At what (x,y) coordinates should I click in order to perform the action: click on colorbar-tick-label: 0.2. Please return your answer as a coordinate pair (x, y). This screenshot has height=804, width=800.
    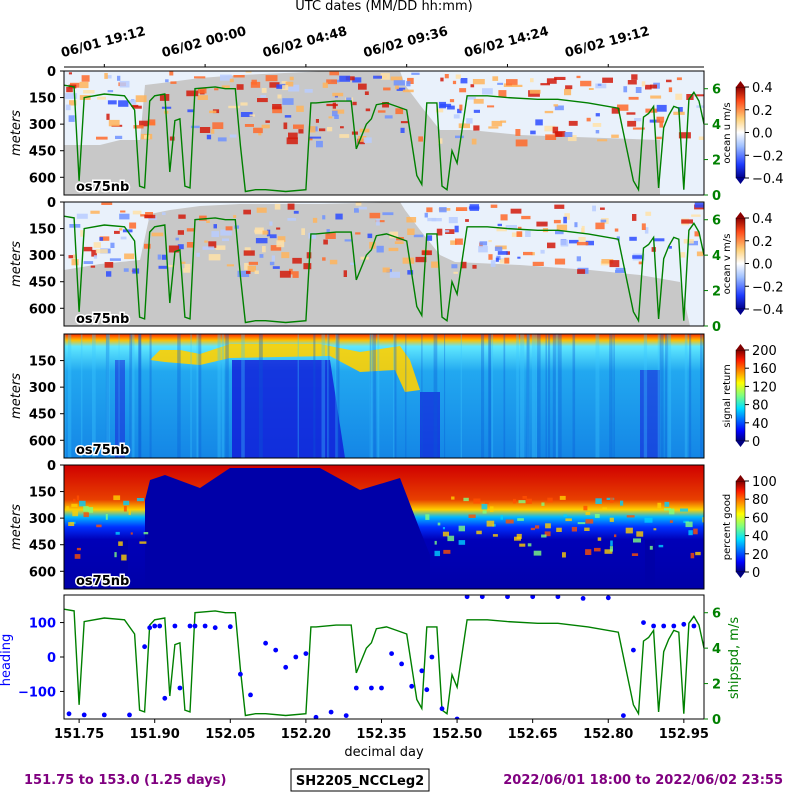
    Looking at the image, I should click on (762, 111).